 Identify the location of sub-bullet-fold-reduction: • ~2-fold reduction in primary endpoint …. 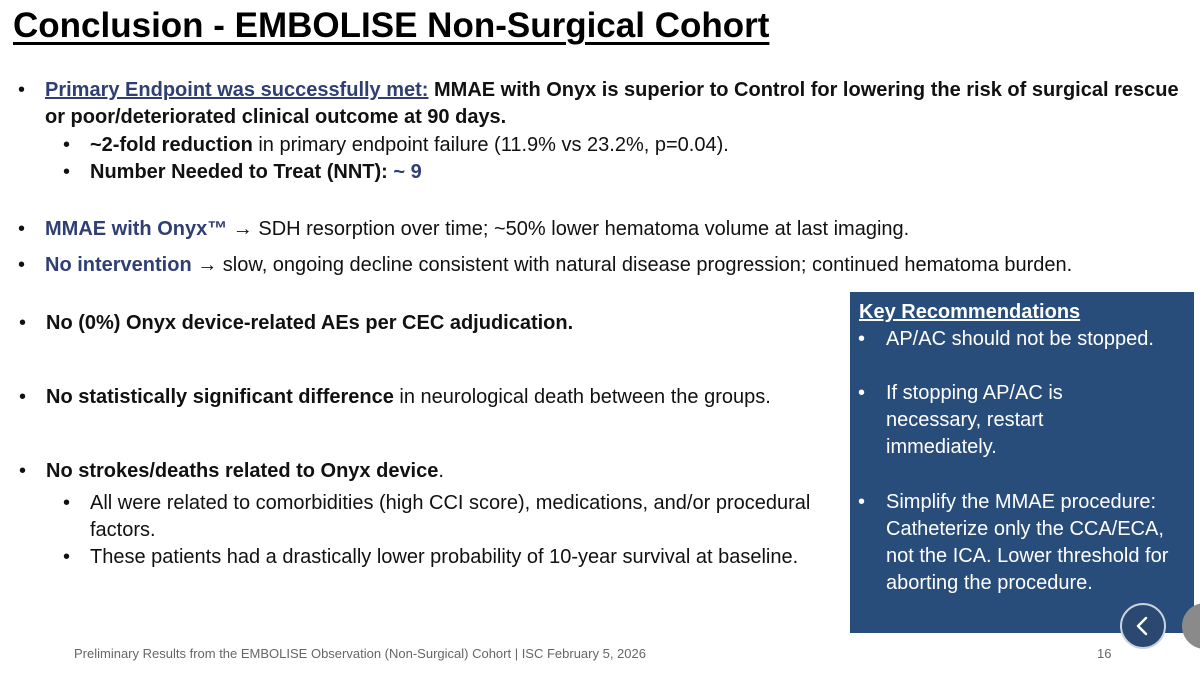
(613, 145).